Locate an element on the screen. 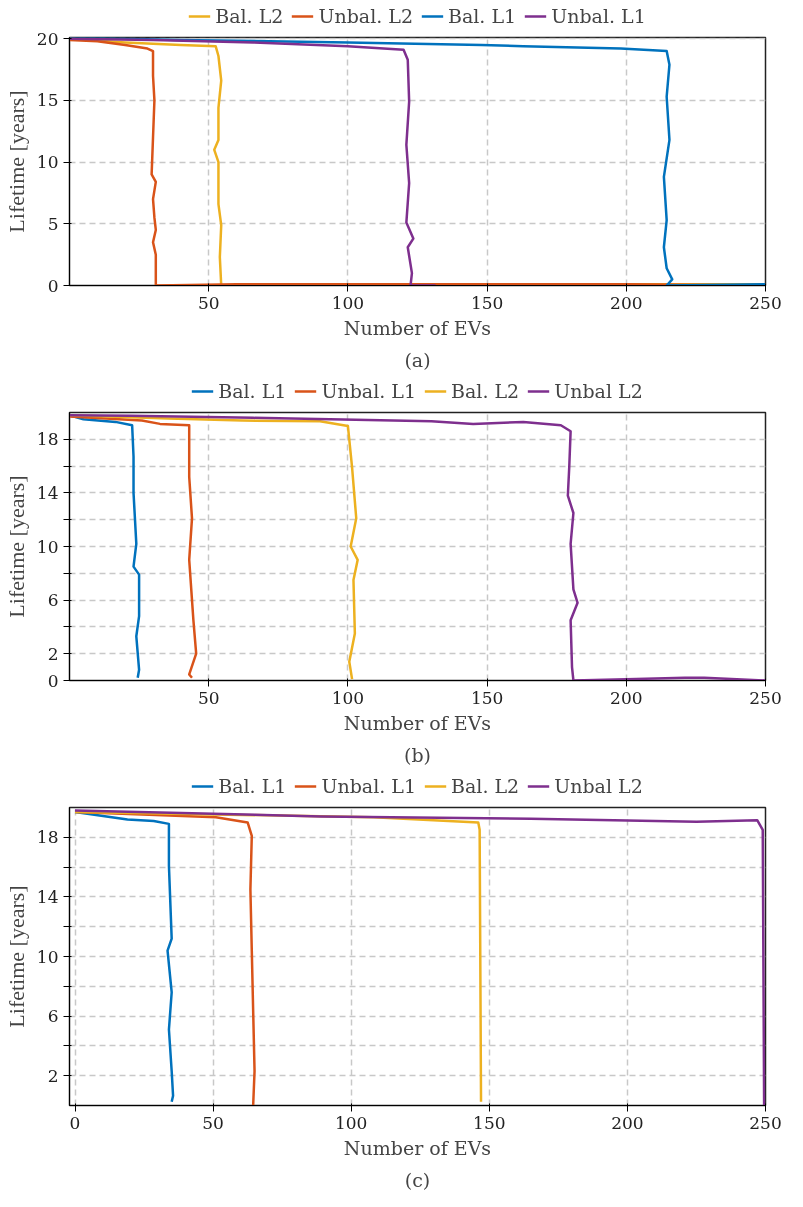 The width and height of the screenshot is (803, 1207). y-tick-label: 15 is located at coordinates (47, 100).